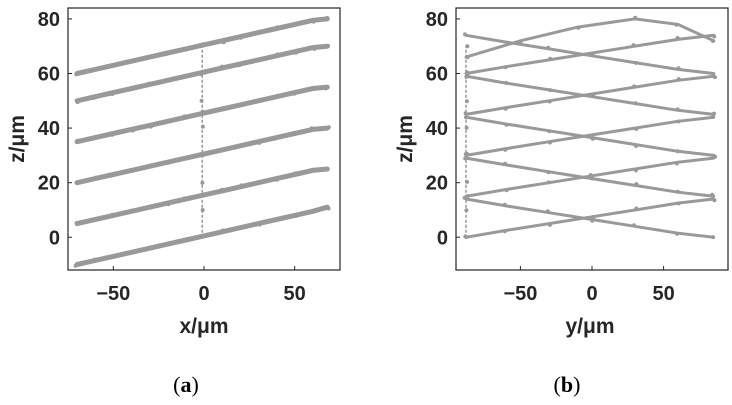 The height and width of the screenshot is (405, 732). Describe the element at coordinates (591, 294) in the screenshot. I see `panel-b-x-tick-label-1: 0` at that location.